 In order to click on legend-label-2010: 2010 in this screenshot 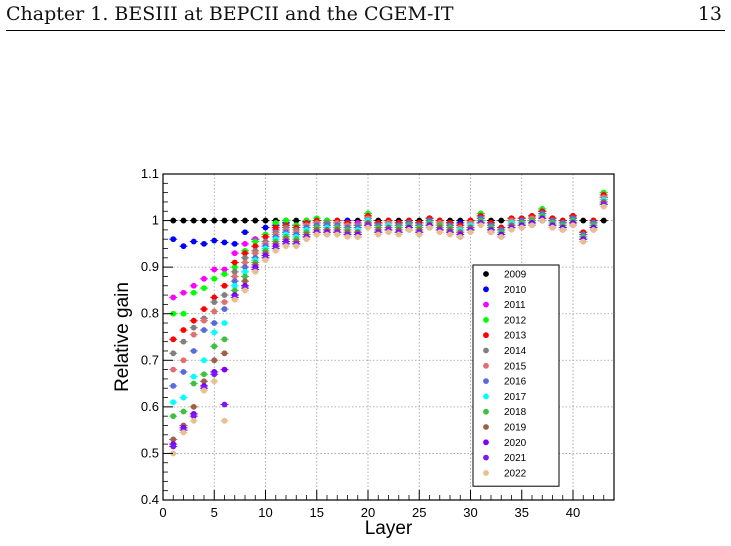, I will do `click(515, 290)`.